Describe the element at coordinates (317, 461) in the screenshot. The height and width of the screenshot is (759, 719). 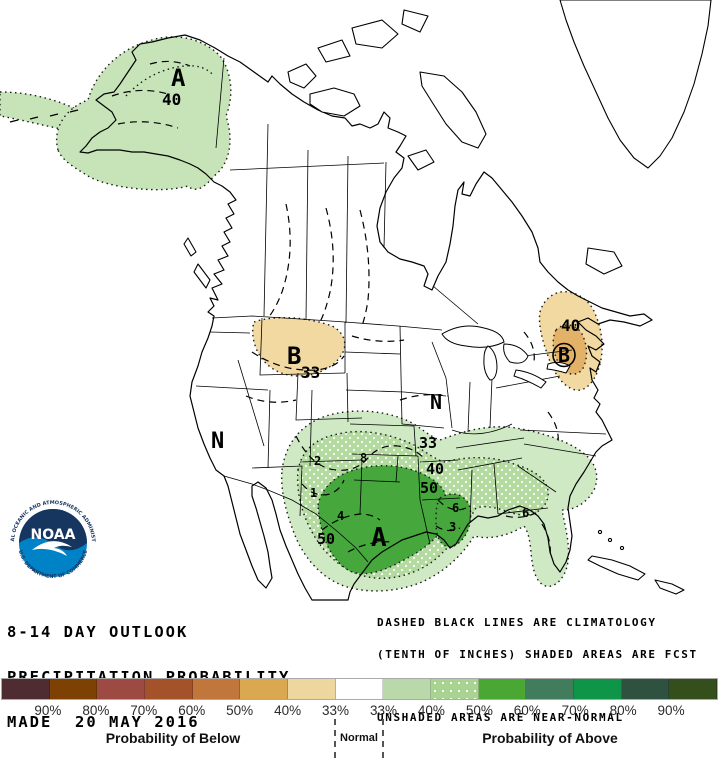
I see `climatology-value-label: 2` at that location.